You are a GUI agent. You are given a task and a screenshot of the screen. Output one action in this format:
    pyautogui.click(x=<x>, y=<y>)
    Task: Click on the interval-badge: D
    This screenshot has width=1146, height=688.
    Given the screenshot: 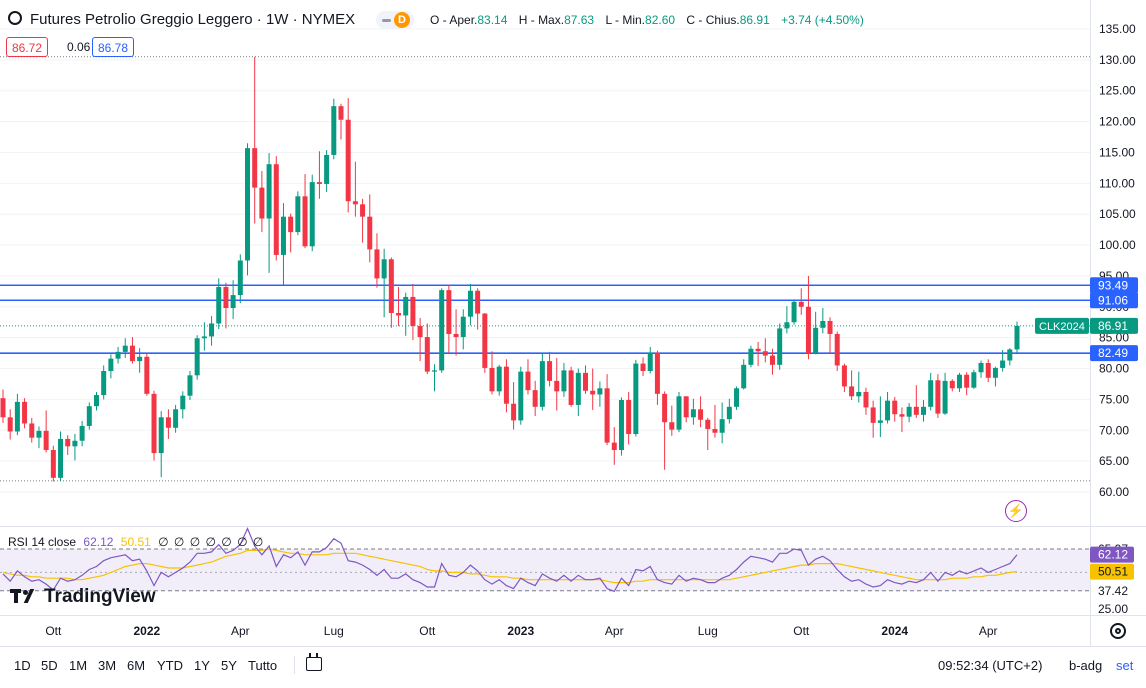 What is the action you would take?
    pyautogui.click(x=402, y=20)
    